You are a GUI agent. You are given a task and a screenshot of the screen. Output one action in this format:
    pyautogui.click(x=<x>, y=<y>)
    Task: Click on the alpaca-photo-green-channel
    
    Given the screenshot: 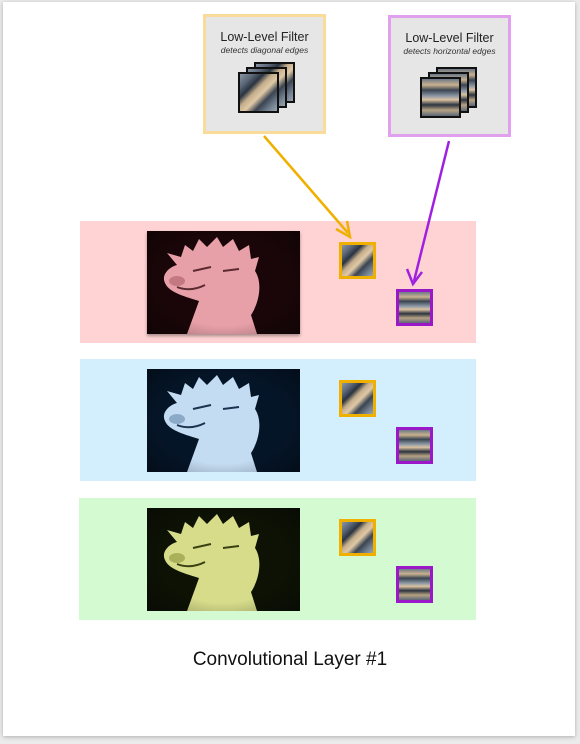 What is the action you would take?
    pyautogui.click(x=223, y=559)
    